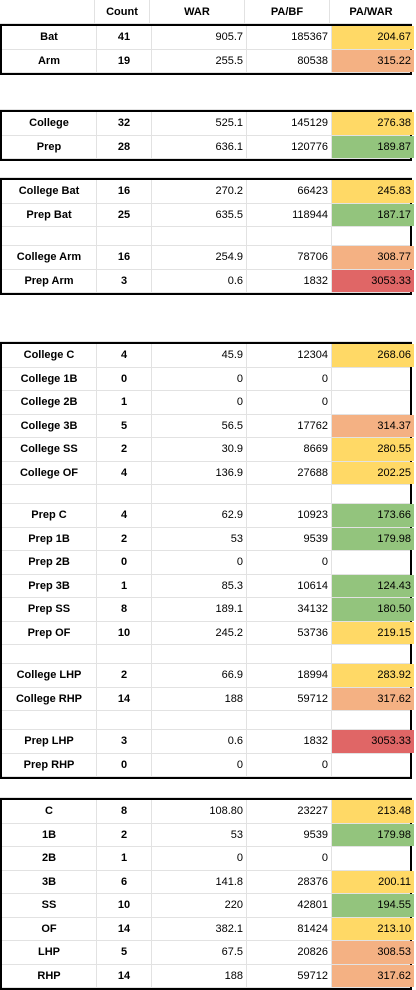  I want to click on war-cell: 0.6, so click(199, 280).